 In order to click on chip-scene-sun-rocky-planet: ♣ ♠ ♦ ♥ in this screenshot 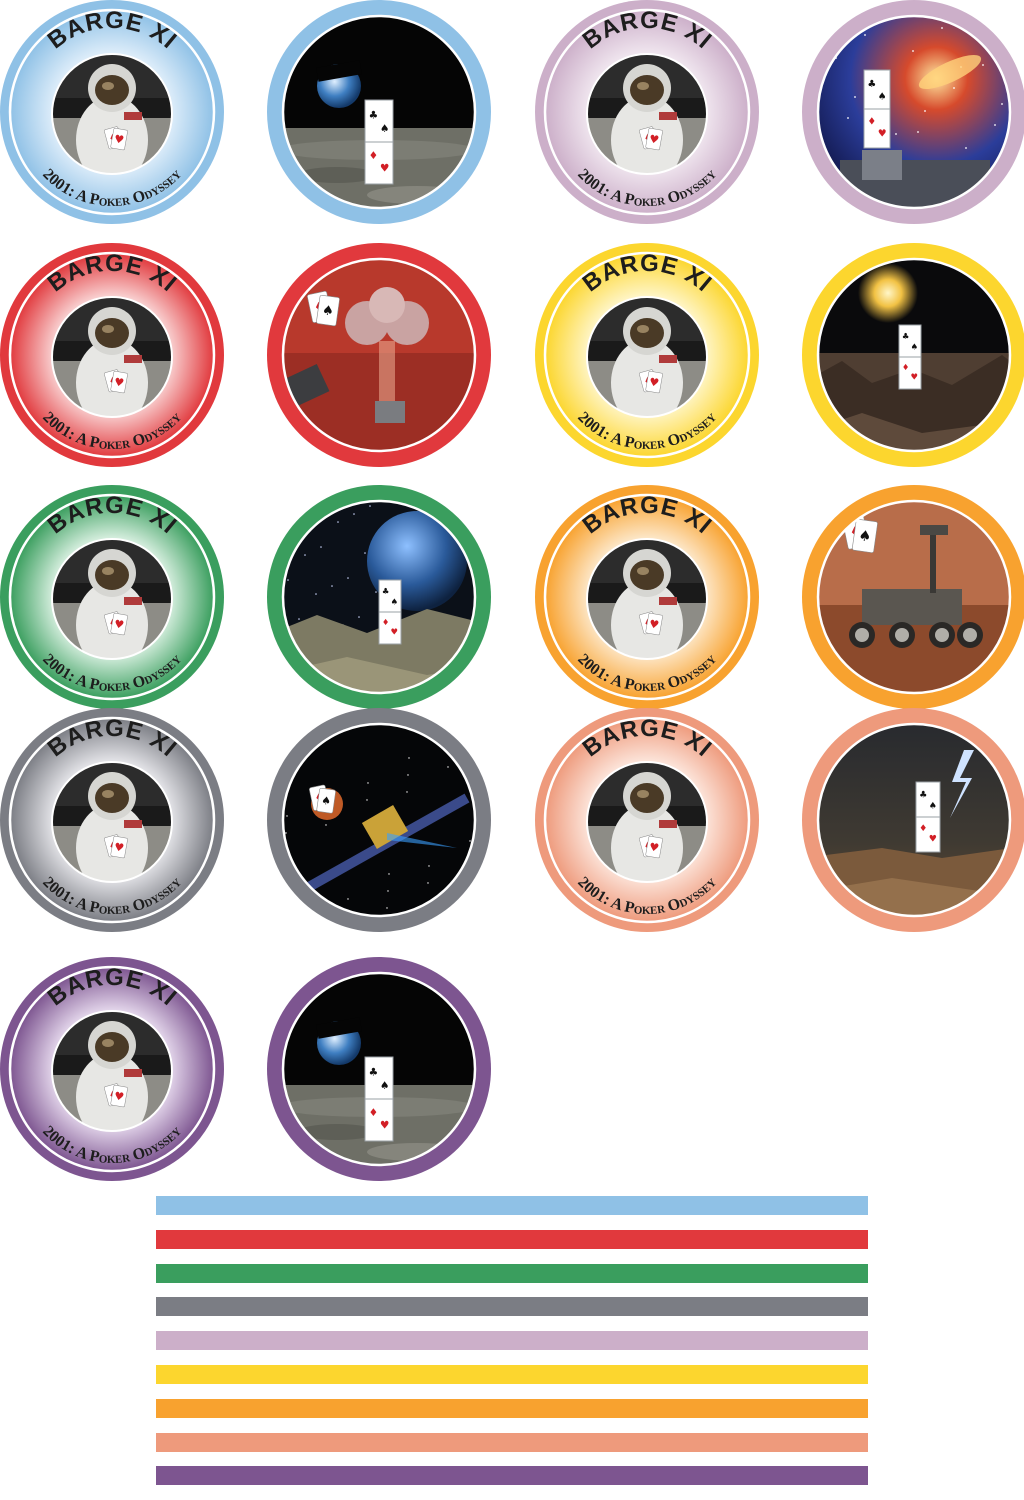, I will do `click(913, 355)`.